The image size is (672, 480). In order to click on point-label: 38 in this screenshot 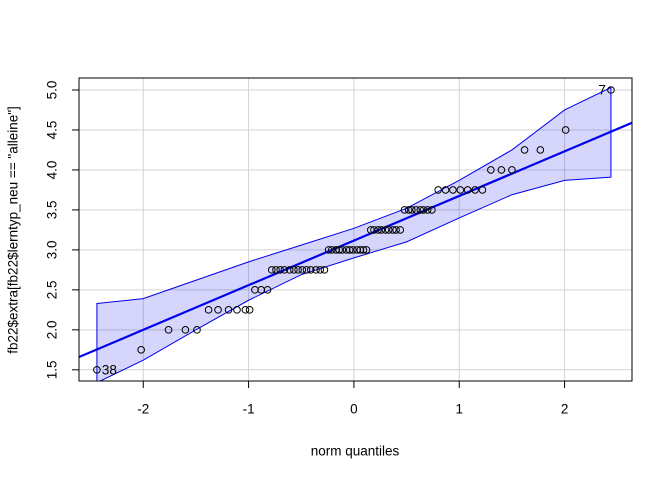, I will do `click(109, 369)`.